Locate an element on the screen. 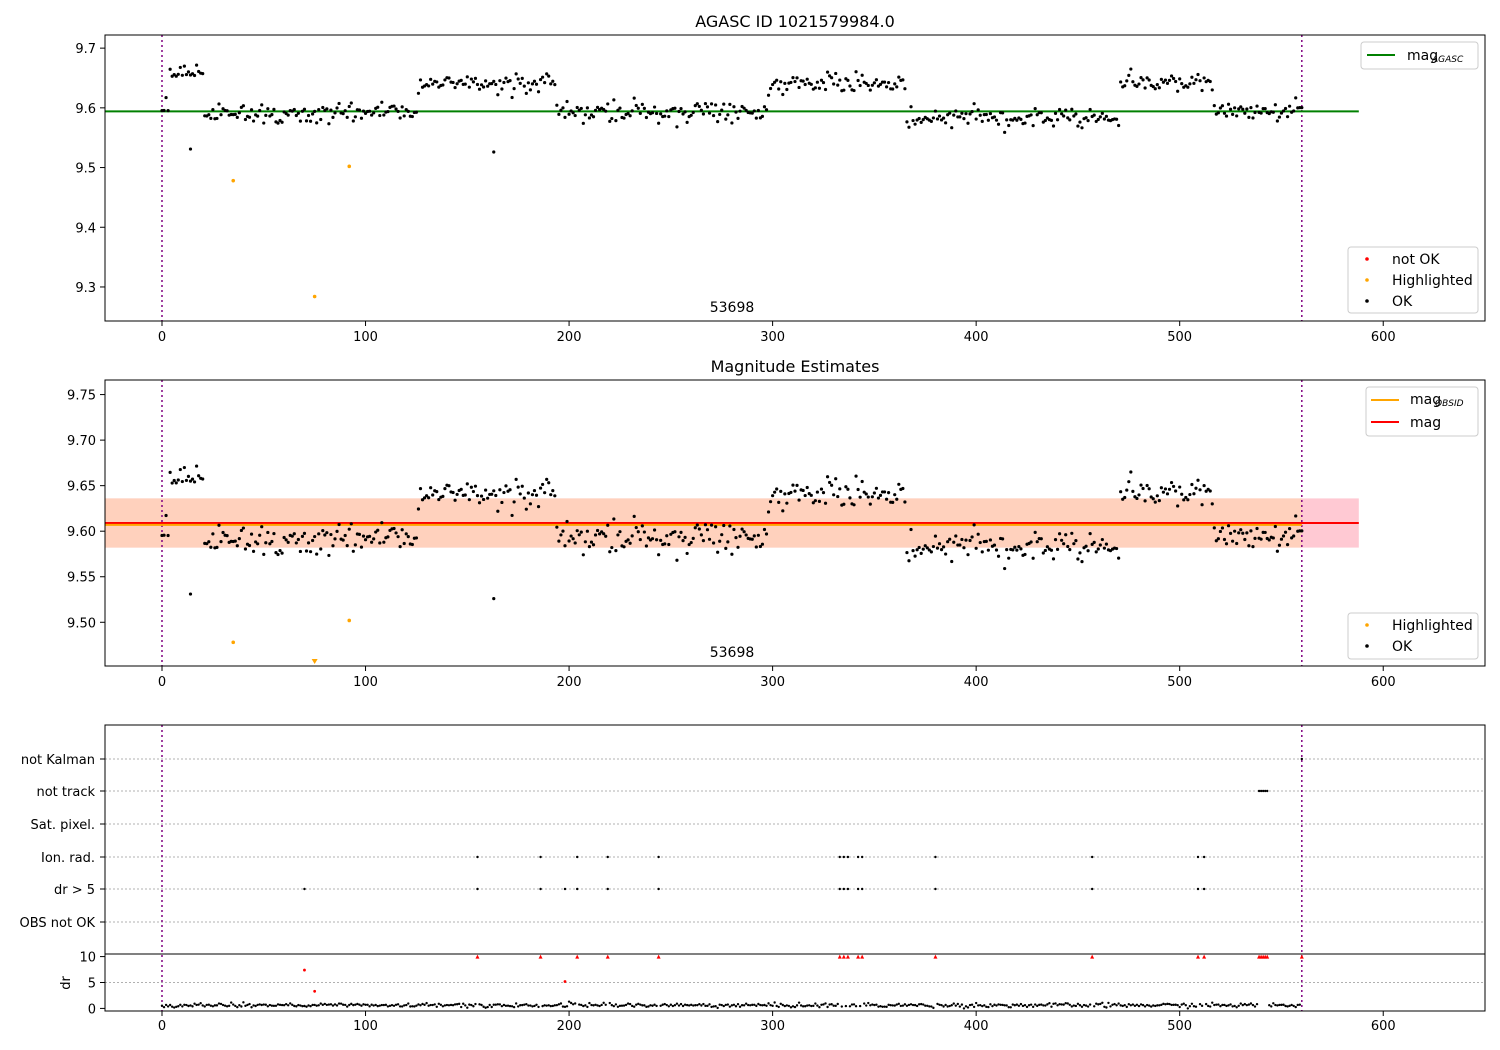 The image size is (1500, 1050). y-tick-label: 9.6 is located at coordinates (85, 109).